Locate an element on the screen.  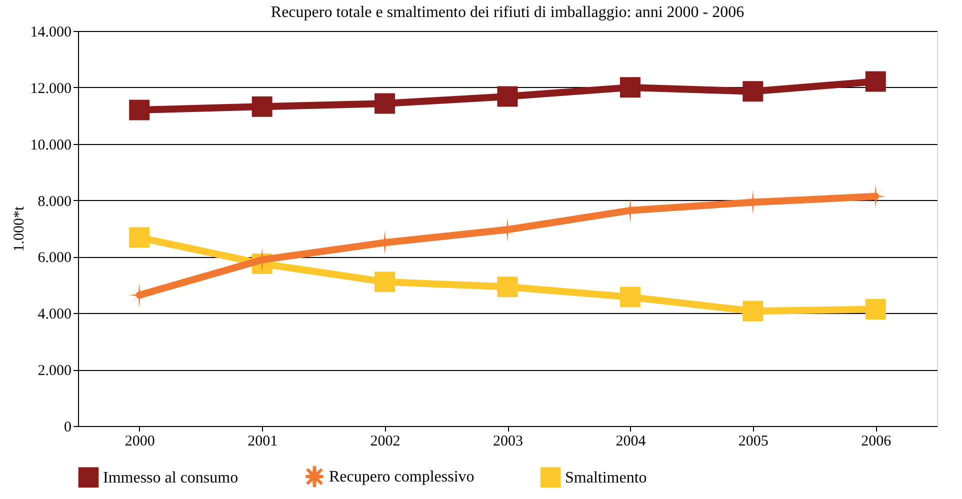
x-tick-label: 2005 is located at coordinates (753, 442).